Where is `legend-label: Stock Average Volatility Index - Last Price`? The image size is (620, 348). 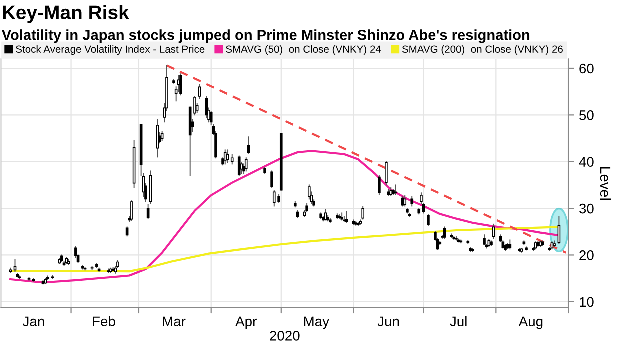 legend-label: Stock Average Volatility Index - Last Price is located at coordinates (110, 50).